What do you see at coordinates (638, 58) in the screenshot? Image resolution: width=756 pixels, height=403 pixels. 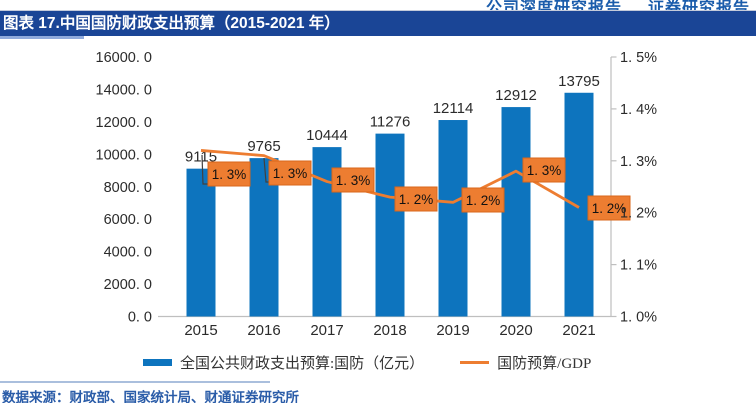 I see `right-axis-tick-label: 1. 5%` at bounding box center [638, 58].